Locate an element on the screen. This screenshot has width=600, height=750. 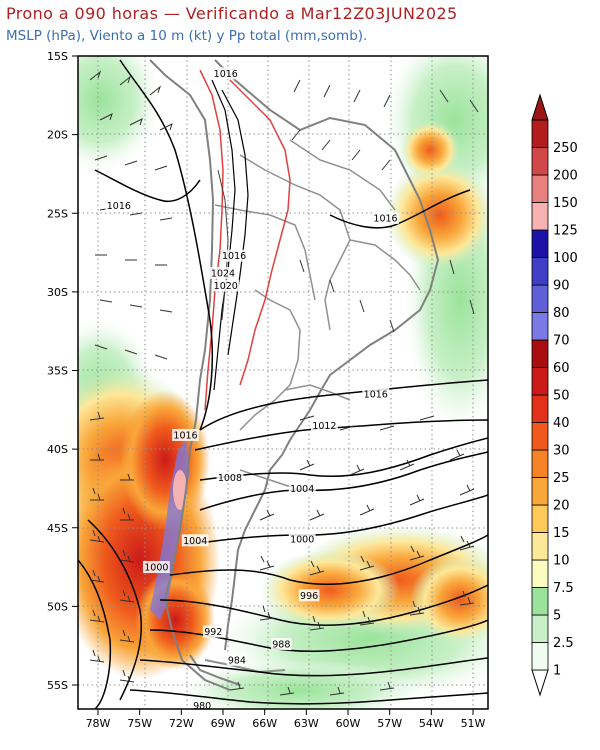
lat-label: 40S is located at coordinates (57, 449).